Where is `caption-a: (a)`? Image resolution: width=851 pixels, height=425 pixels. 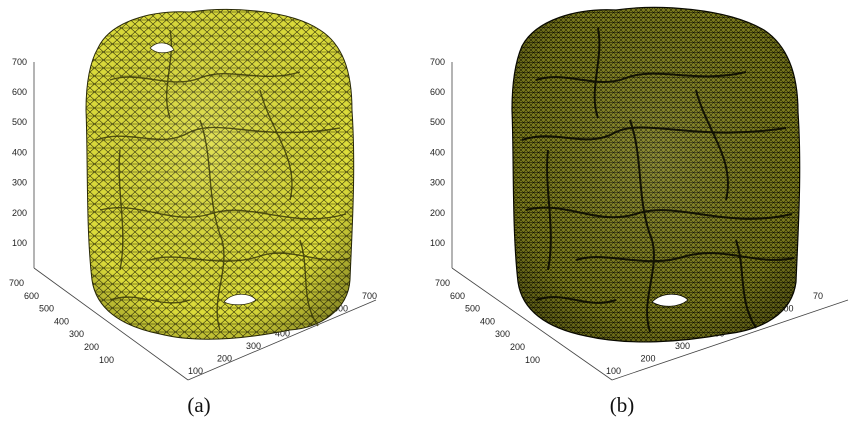
caption-a: (a) is located at coordinates (199, 405).